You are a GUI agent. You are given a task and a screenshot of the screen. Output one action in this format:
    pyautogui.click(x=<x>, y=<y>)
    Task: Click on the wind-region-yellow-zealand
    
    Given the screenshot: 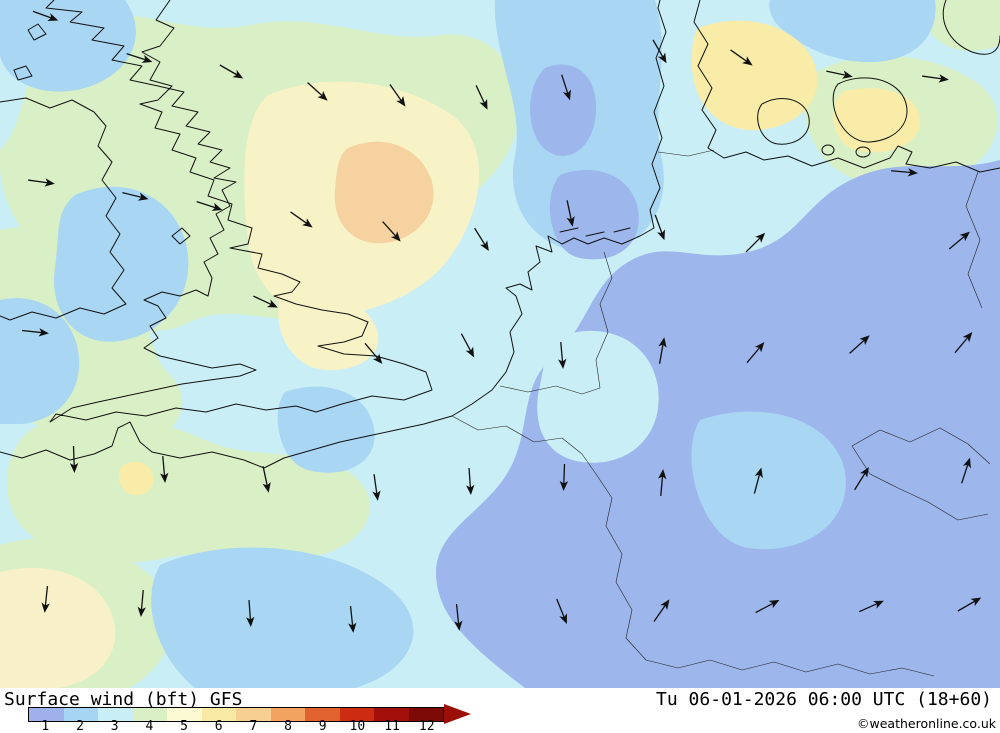 What is the action you would take?
    pyautogui.click(x=877, y=120)
    